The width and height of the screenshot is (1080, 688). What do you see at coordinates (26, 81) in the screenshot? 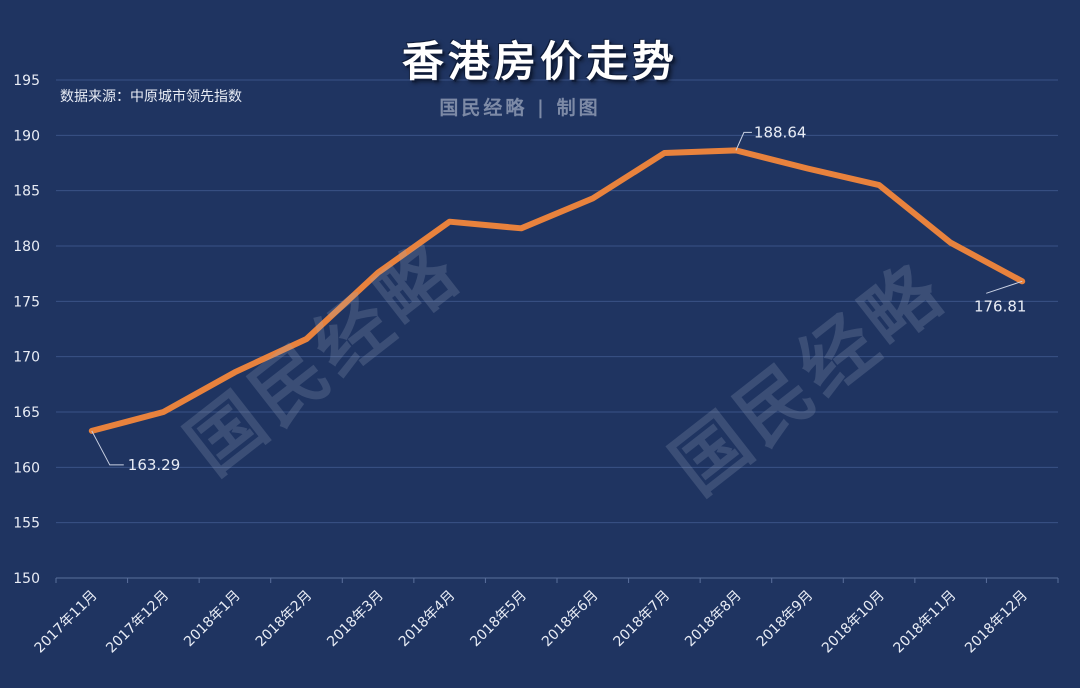
I see `y-tick-label: 195` at bounding box center [26, 81].